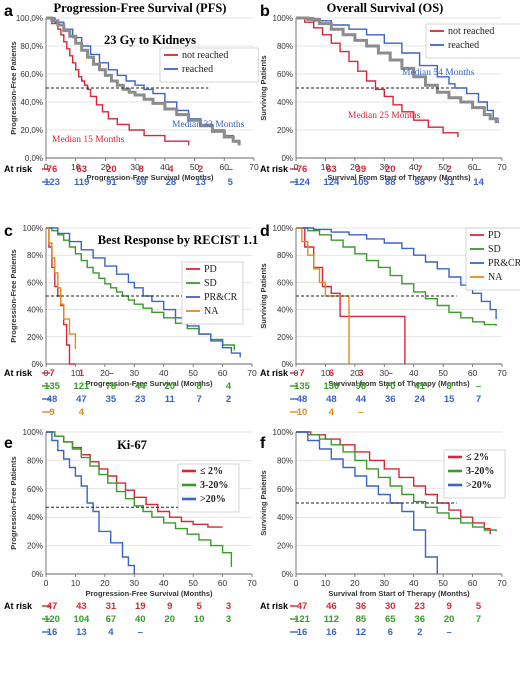  I want to click on at-risk-value: 59, so click(141, 182).